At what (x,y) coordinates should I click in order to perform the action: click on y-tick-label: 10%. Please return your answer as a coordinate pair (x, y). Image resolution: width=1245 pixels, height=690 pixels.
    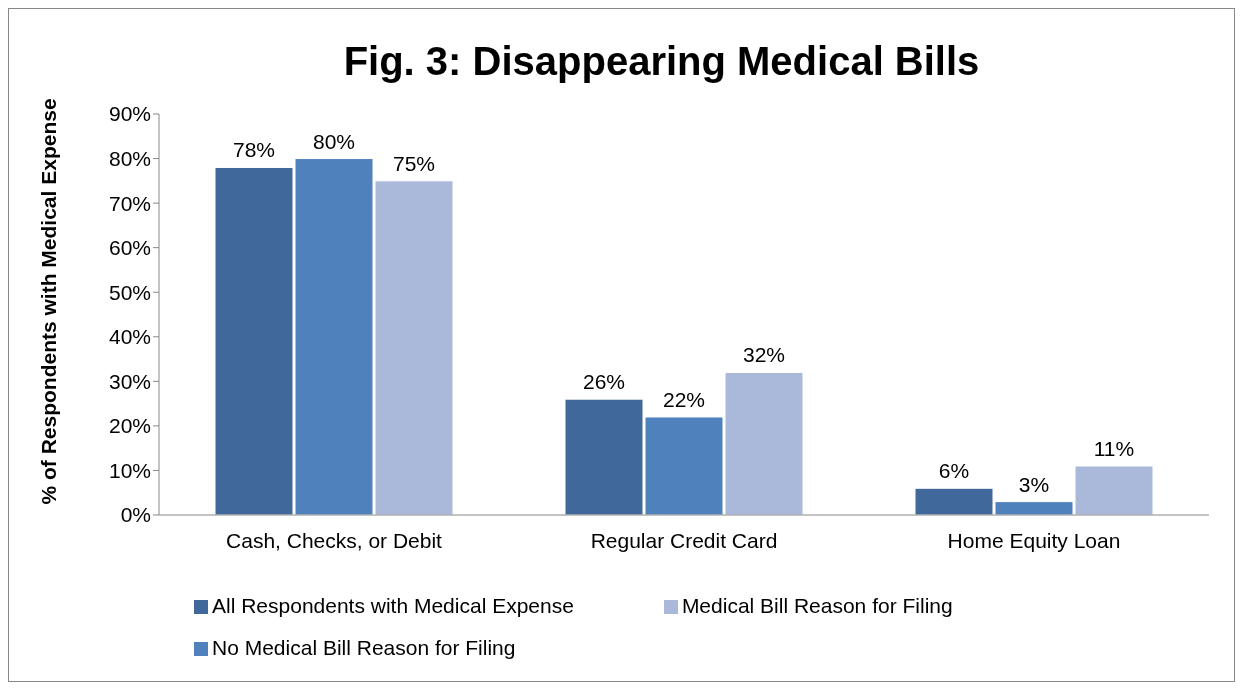
    Looking at the image, I should click on (129, 470).